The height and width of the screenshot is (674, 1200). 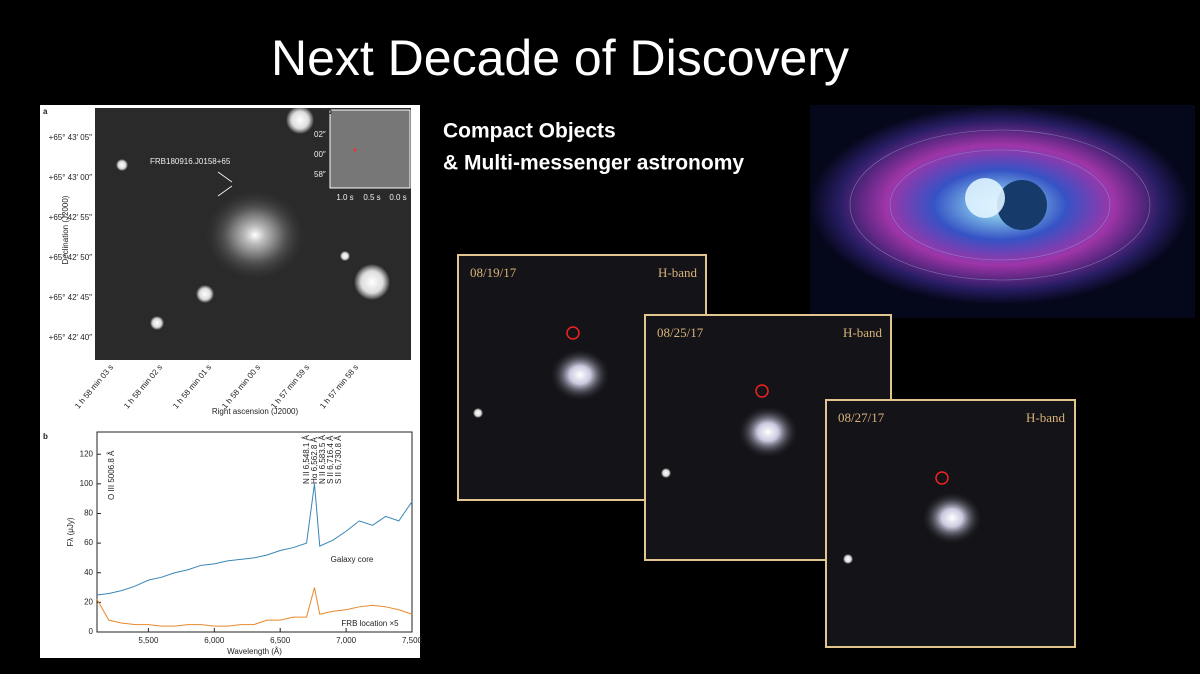 What do you see at coordinates (355, 150) in the screenshot?
I see `frb-marker` at bounding box center [355, 150].